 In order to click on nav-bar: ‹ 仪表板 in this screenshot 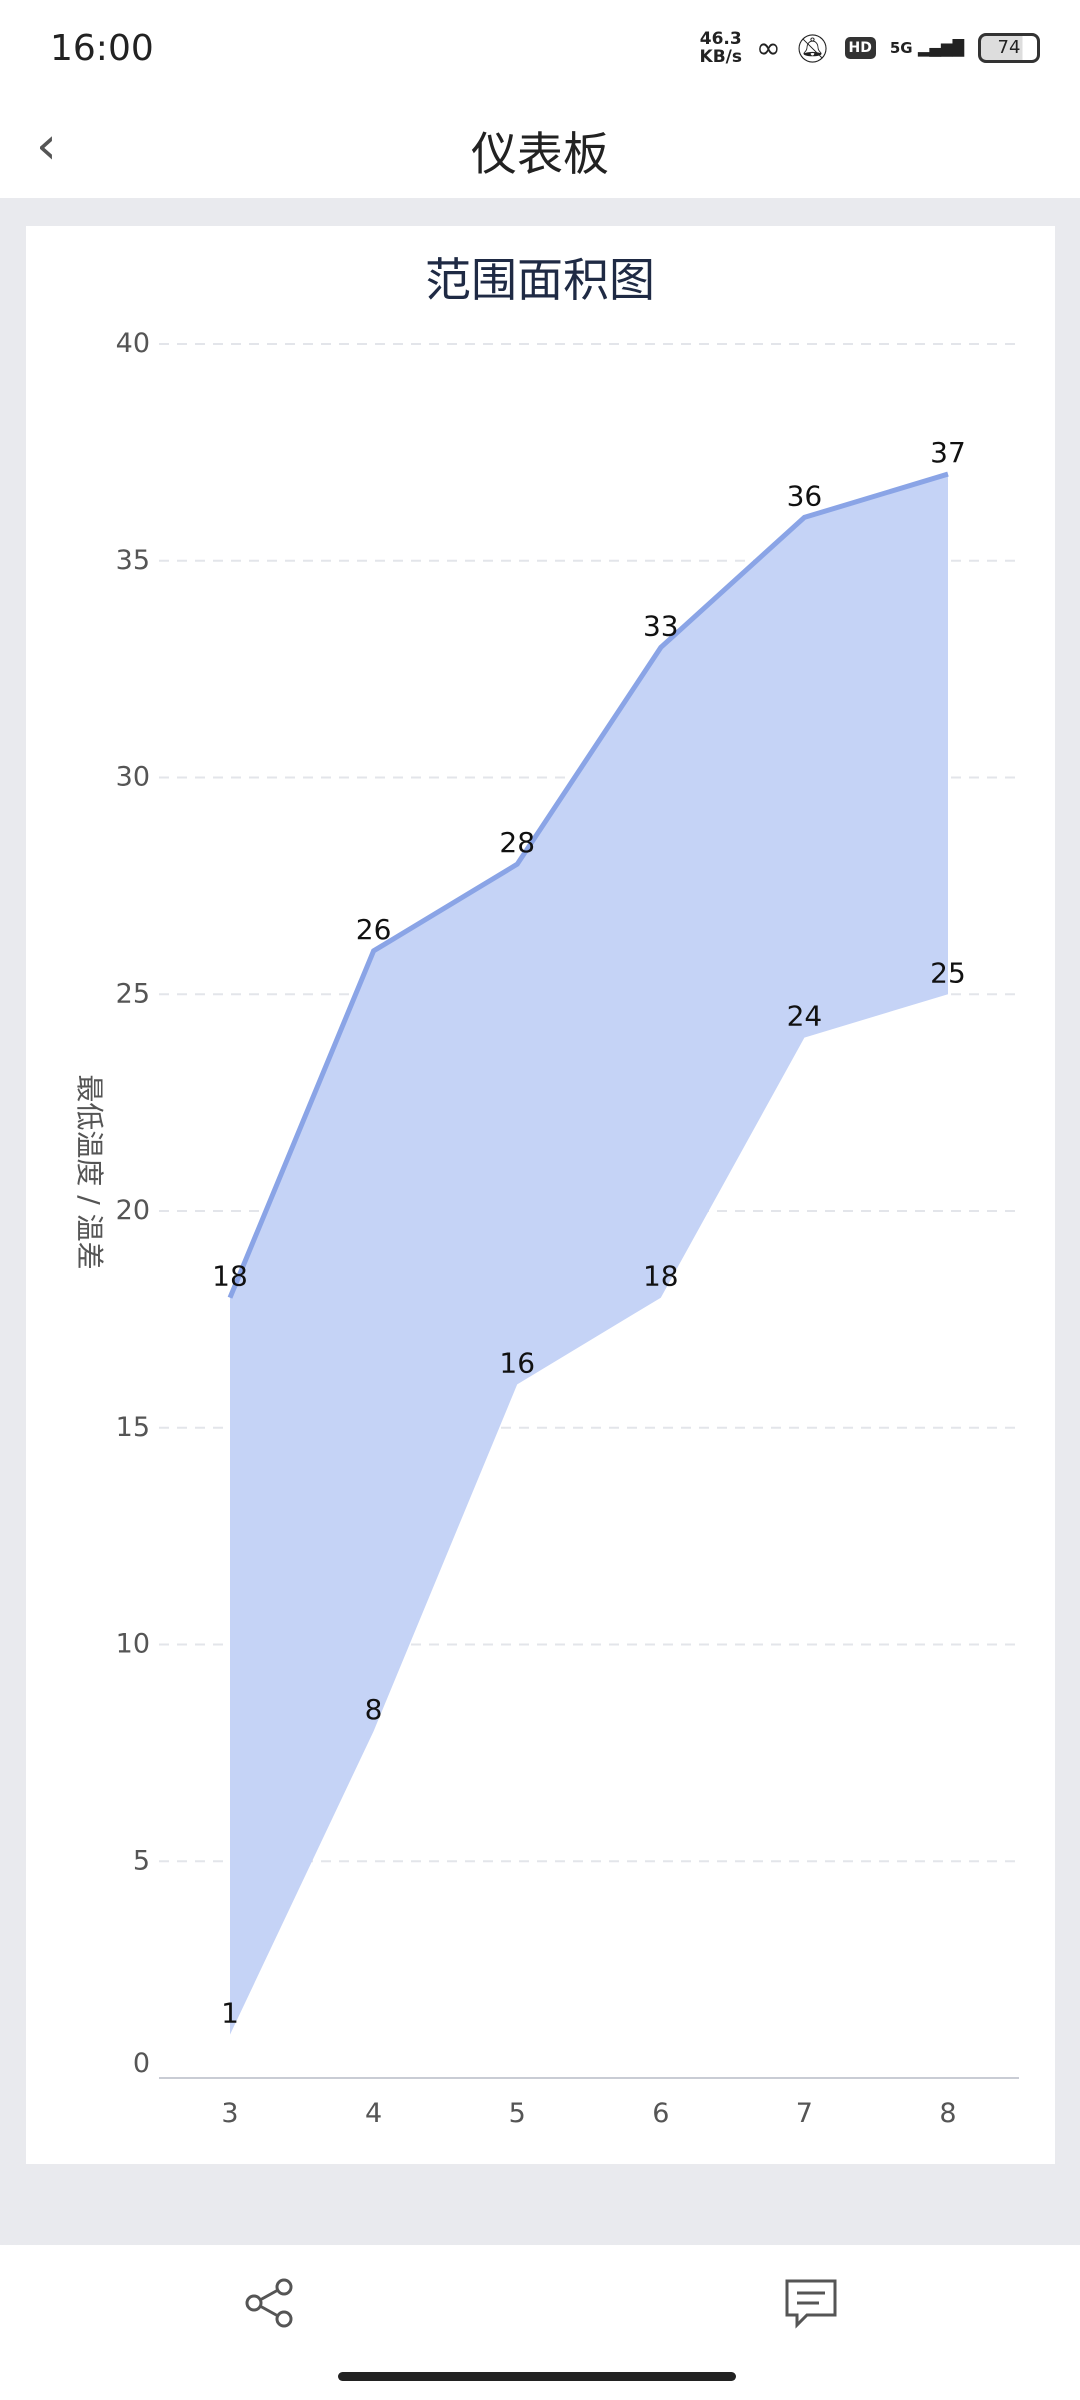, I will do `click(540, 149)`.